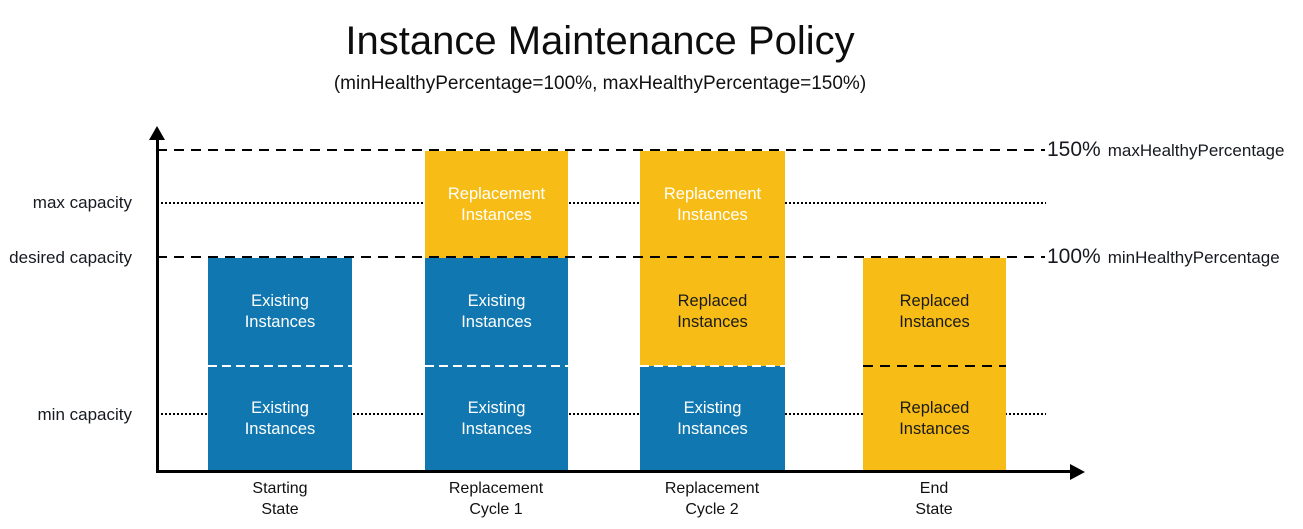  What do you see at coordinates (1074, 149) in the screenshot?
I see `max-healthy-value: 150%` at bounding box center [1074, 149].